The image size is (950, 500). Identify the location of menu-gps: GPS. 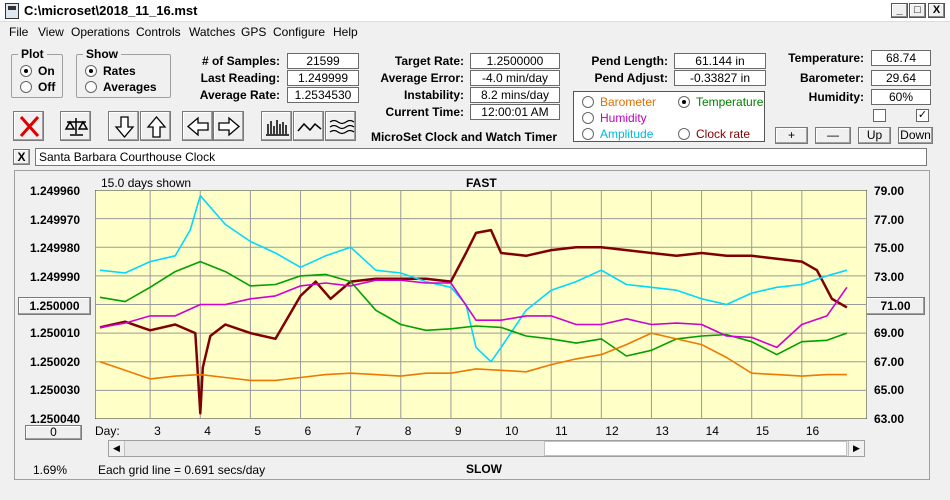
(254, 32).